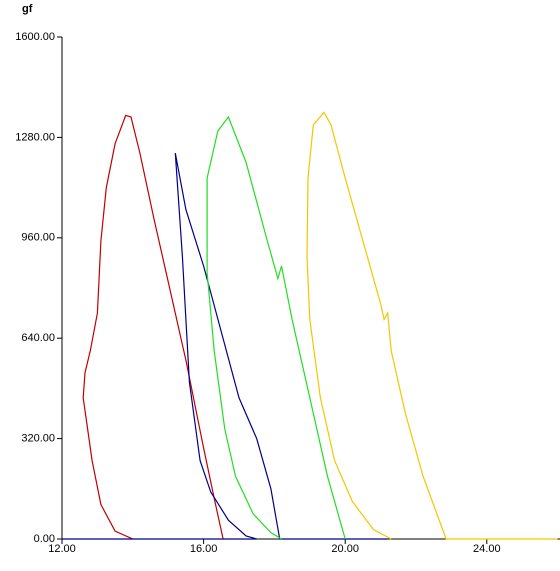  What do you see at coordinates (35, 37) in the screenshot?
I see `y-tick-label: 1600.00` at bounding box center [35, 37].